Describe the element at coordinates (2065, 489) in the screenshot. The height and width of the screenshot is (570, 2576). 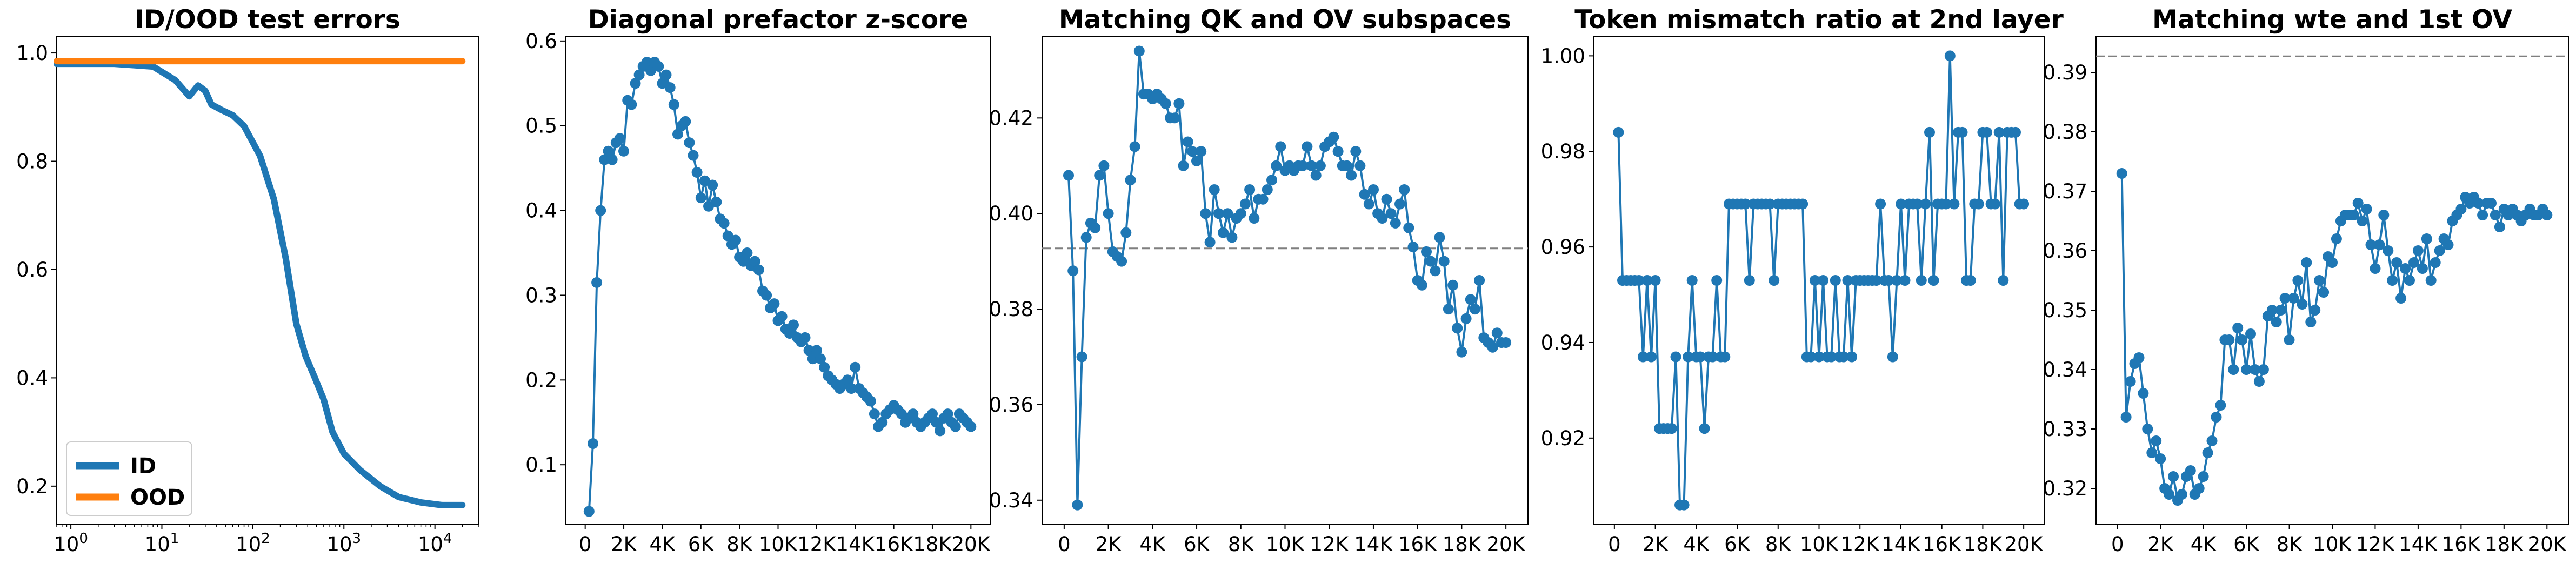
I see `y-tick-label: 0.32` at that location.